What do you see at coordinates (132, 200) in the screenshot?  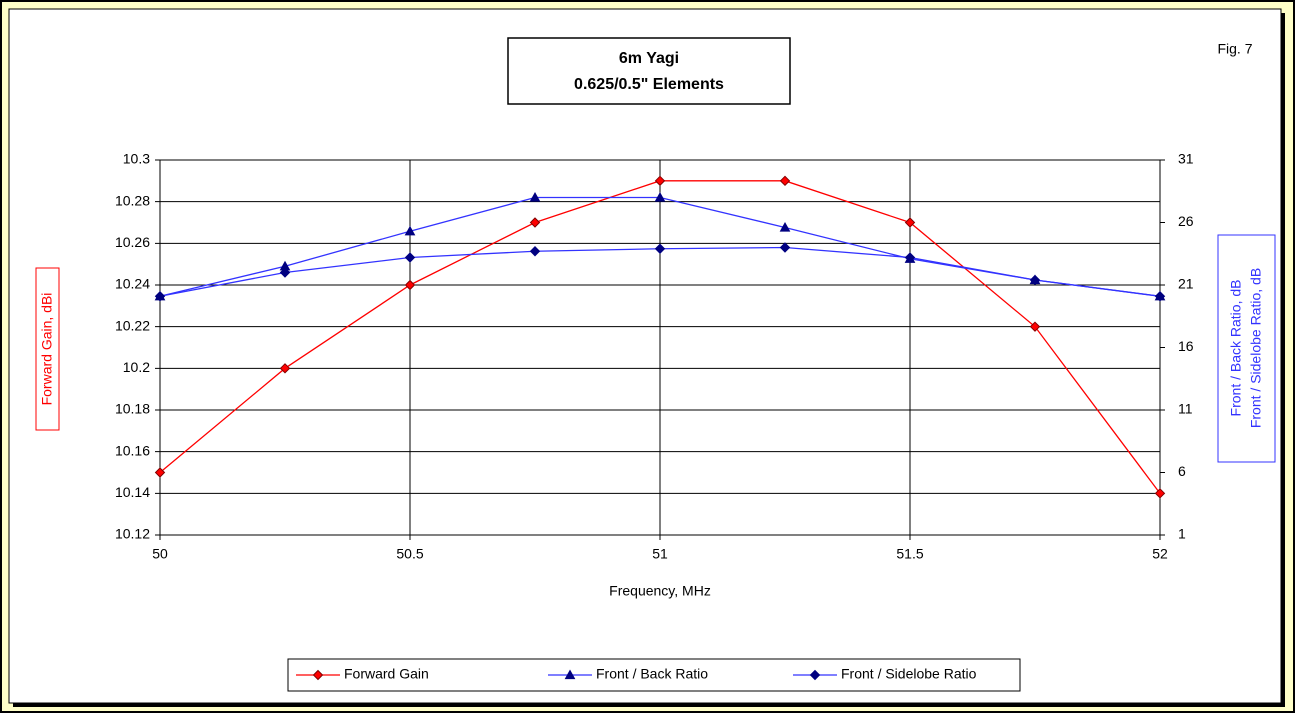 I see `y-tick-label: 10.28` at bounding box center [132, 200].